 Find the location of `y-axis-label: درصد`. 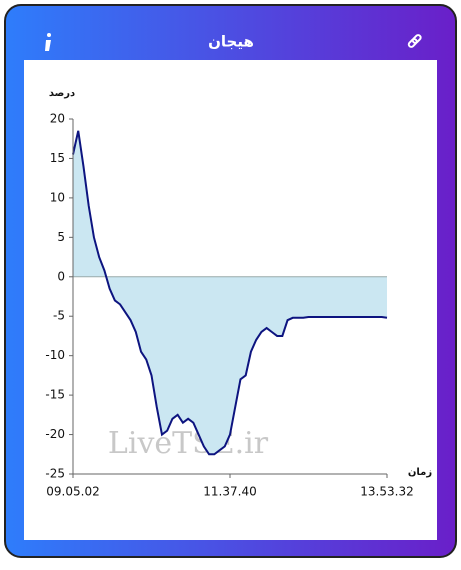

y-axis-label: درصد is located at coordinates (62, 93).